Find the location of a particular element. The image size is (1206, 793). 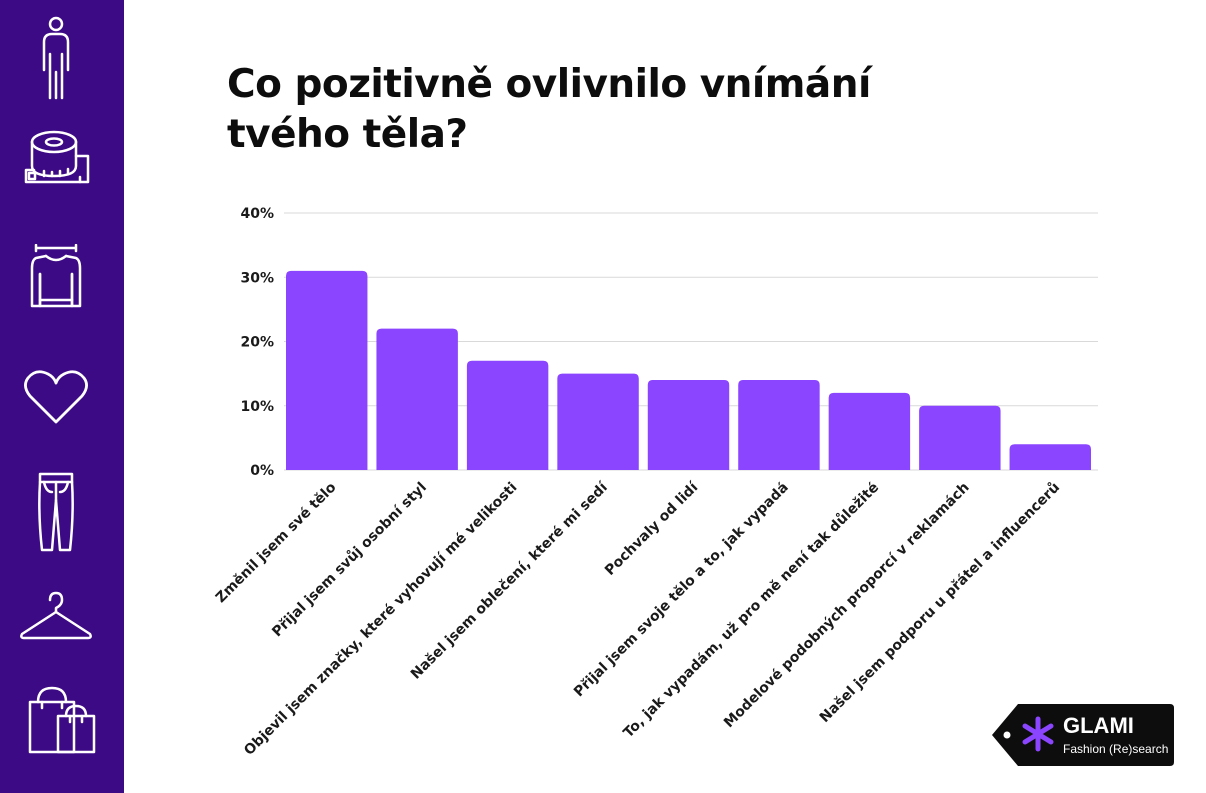

y-tick-label: 30% is located at coordinates (257, 278).